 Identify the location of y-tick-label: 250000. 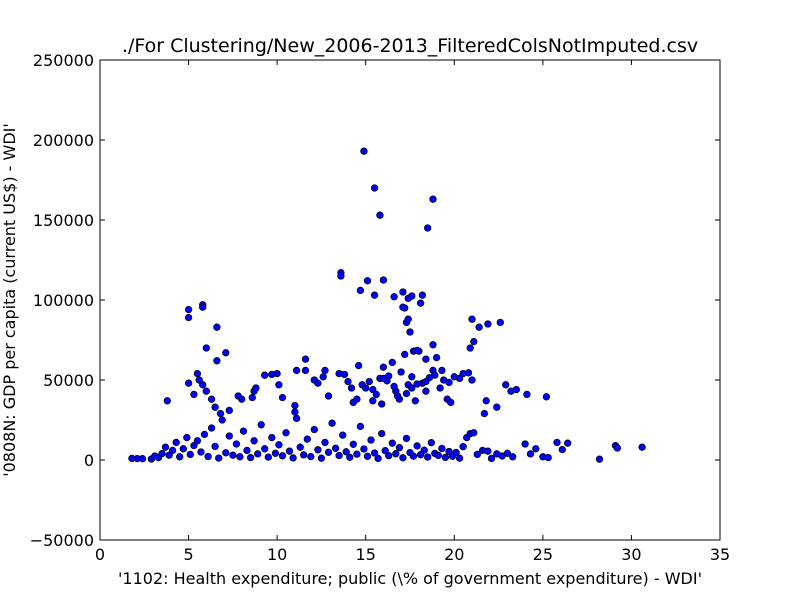
(63, 60).